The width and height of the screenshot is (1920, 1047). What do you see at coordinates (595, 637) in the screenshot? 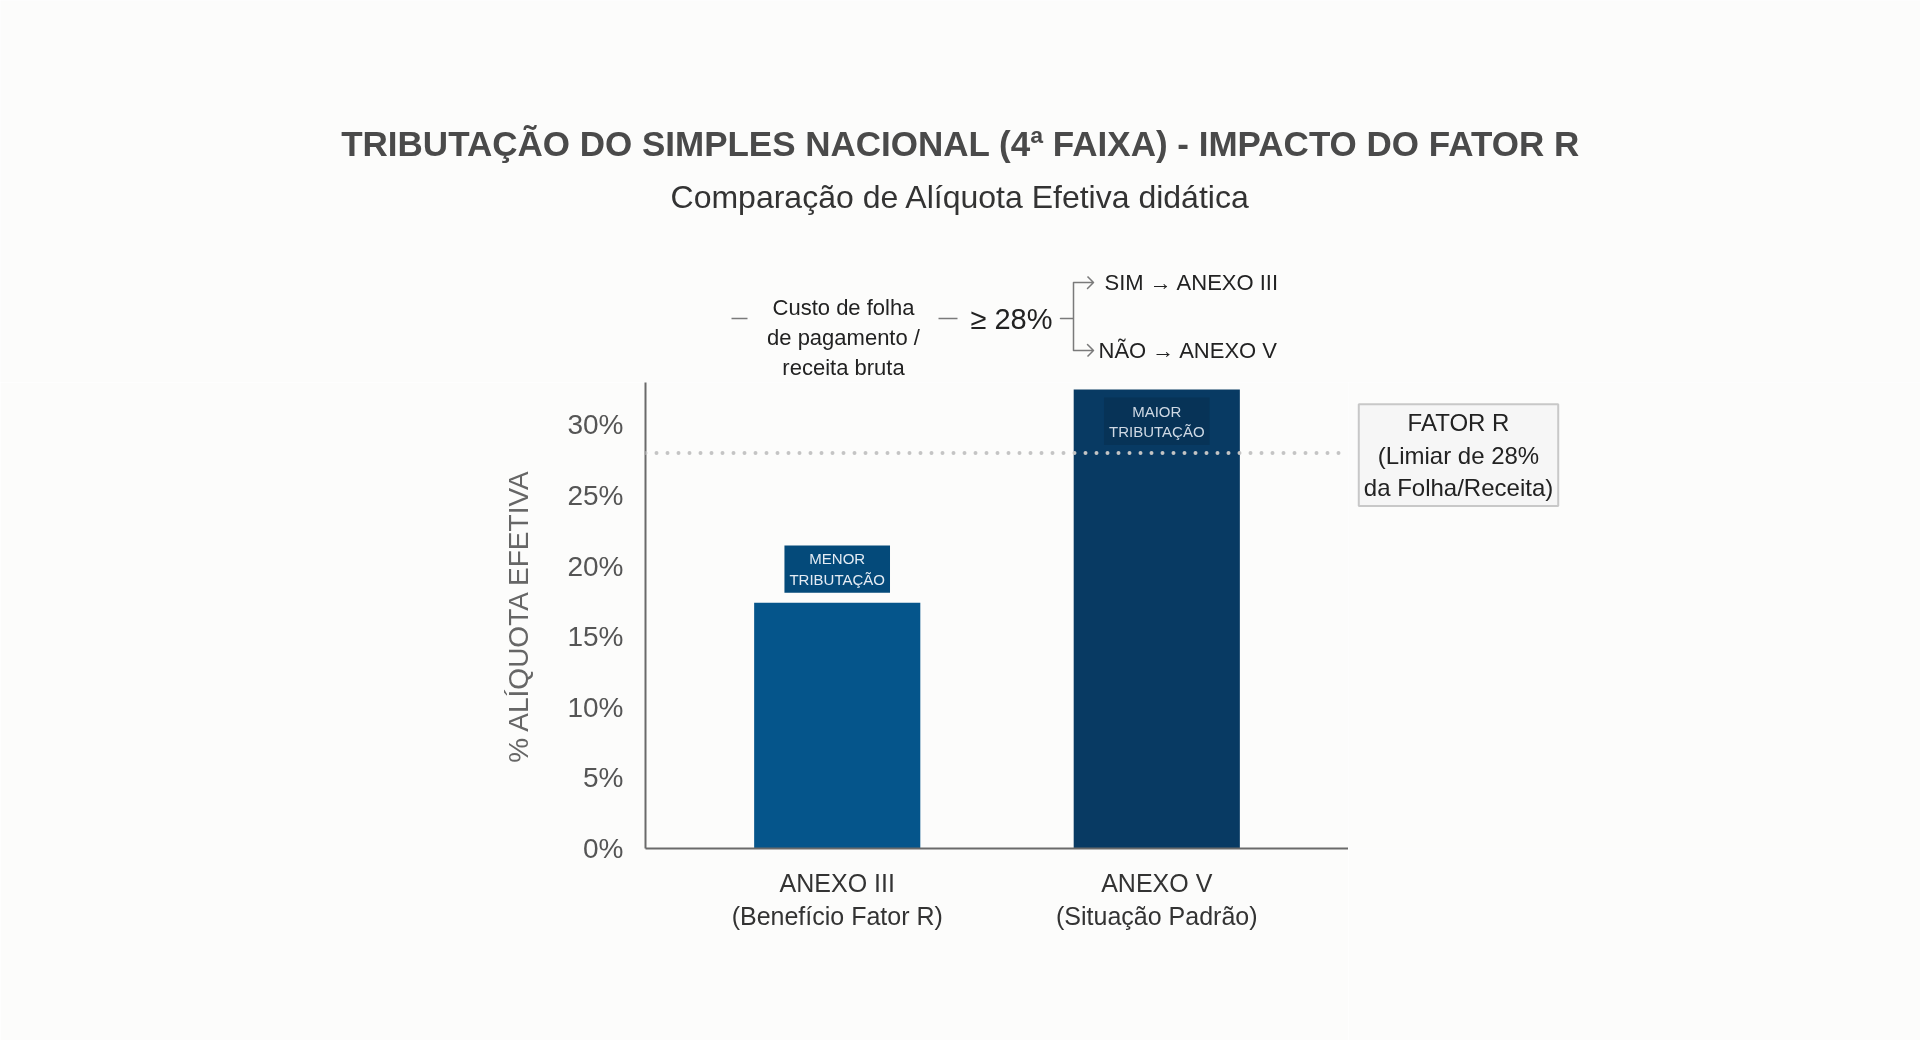
I see `y-tick-label: 15%` at bounding box center [595, 637].